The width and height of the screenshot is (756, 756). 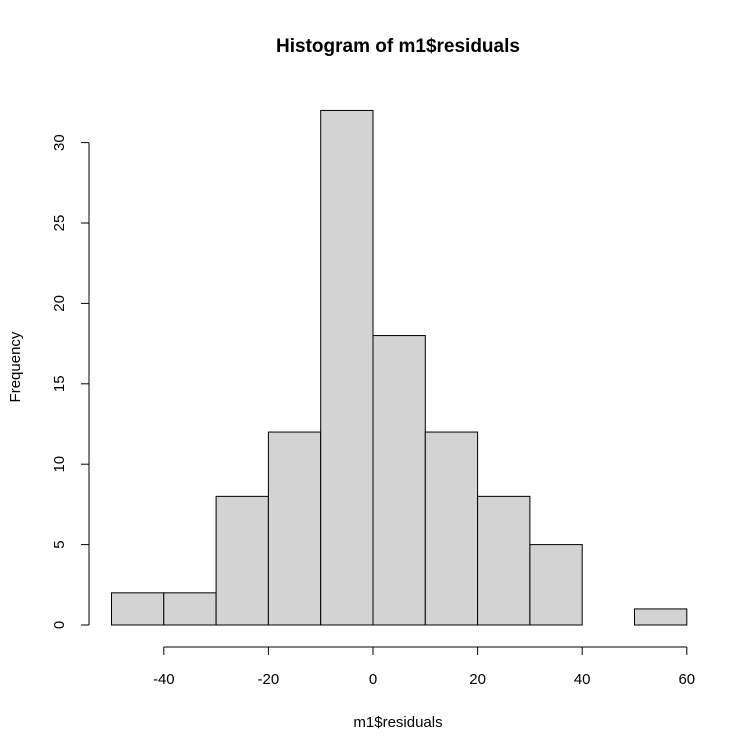 I want to click on y-tick-label: 5, so click(x=59, y=544).